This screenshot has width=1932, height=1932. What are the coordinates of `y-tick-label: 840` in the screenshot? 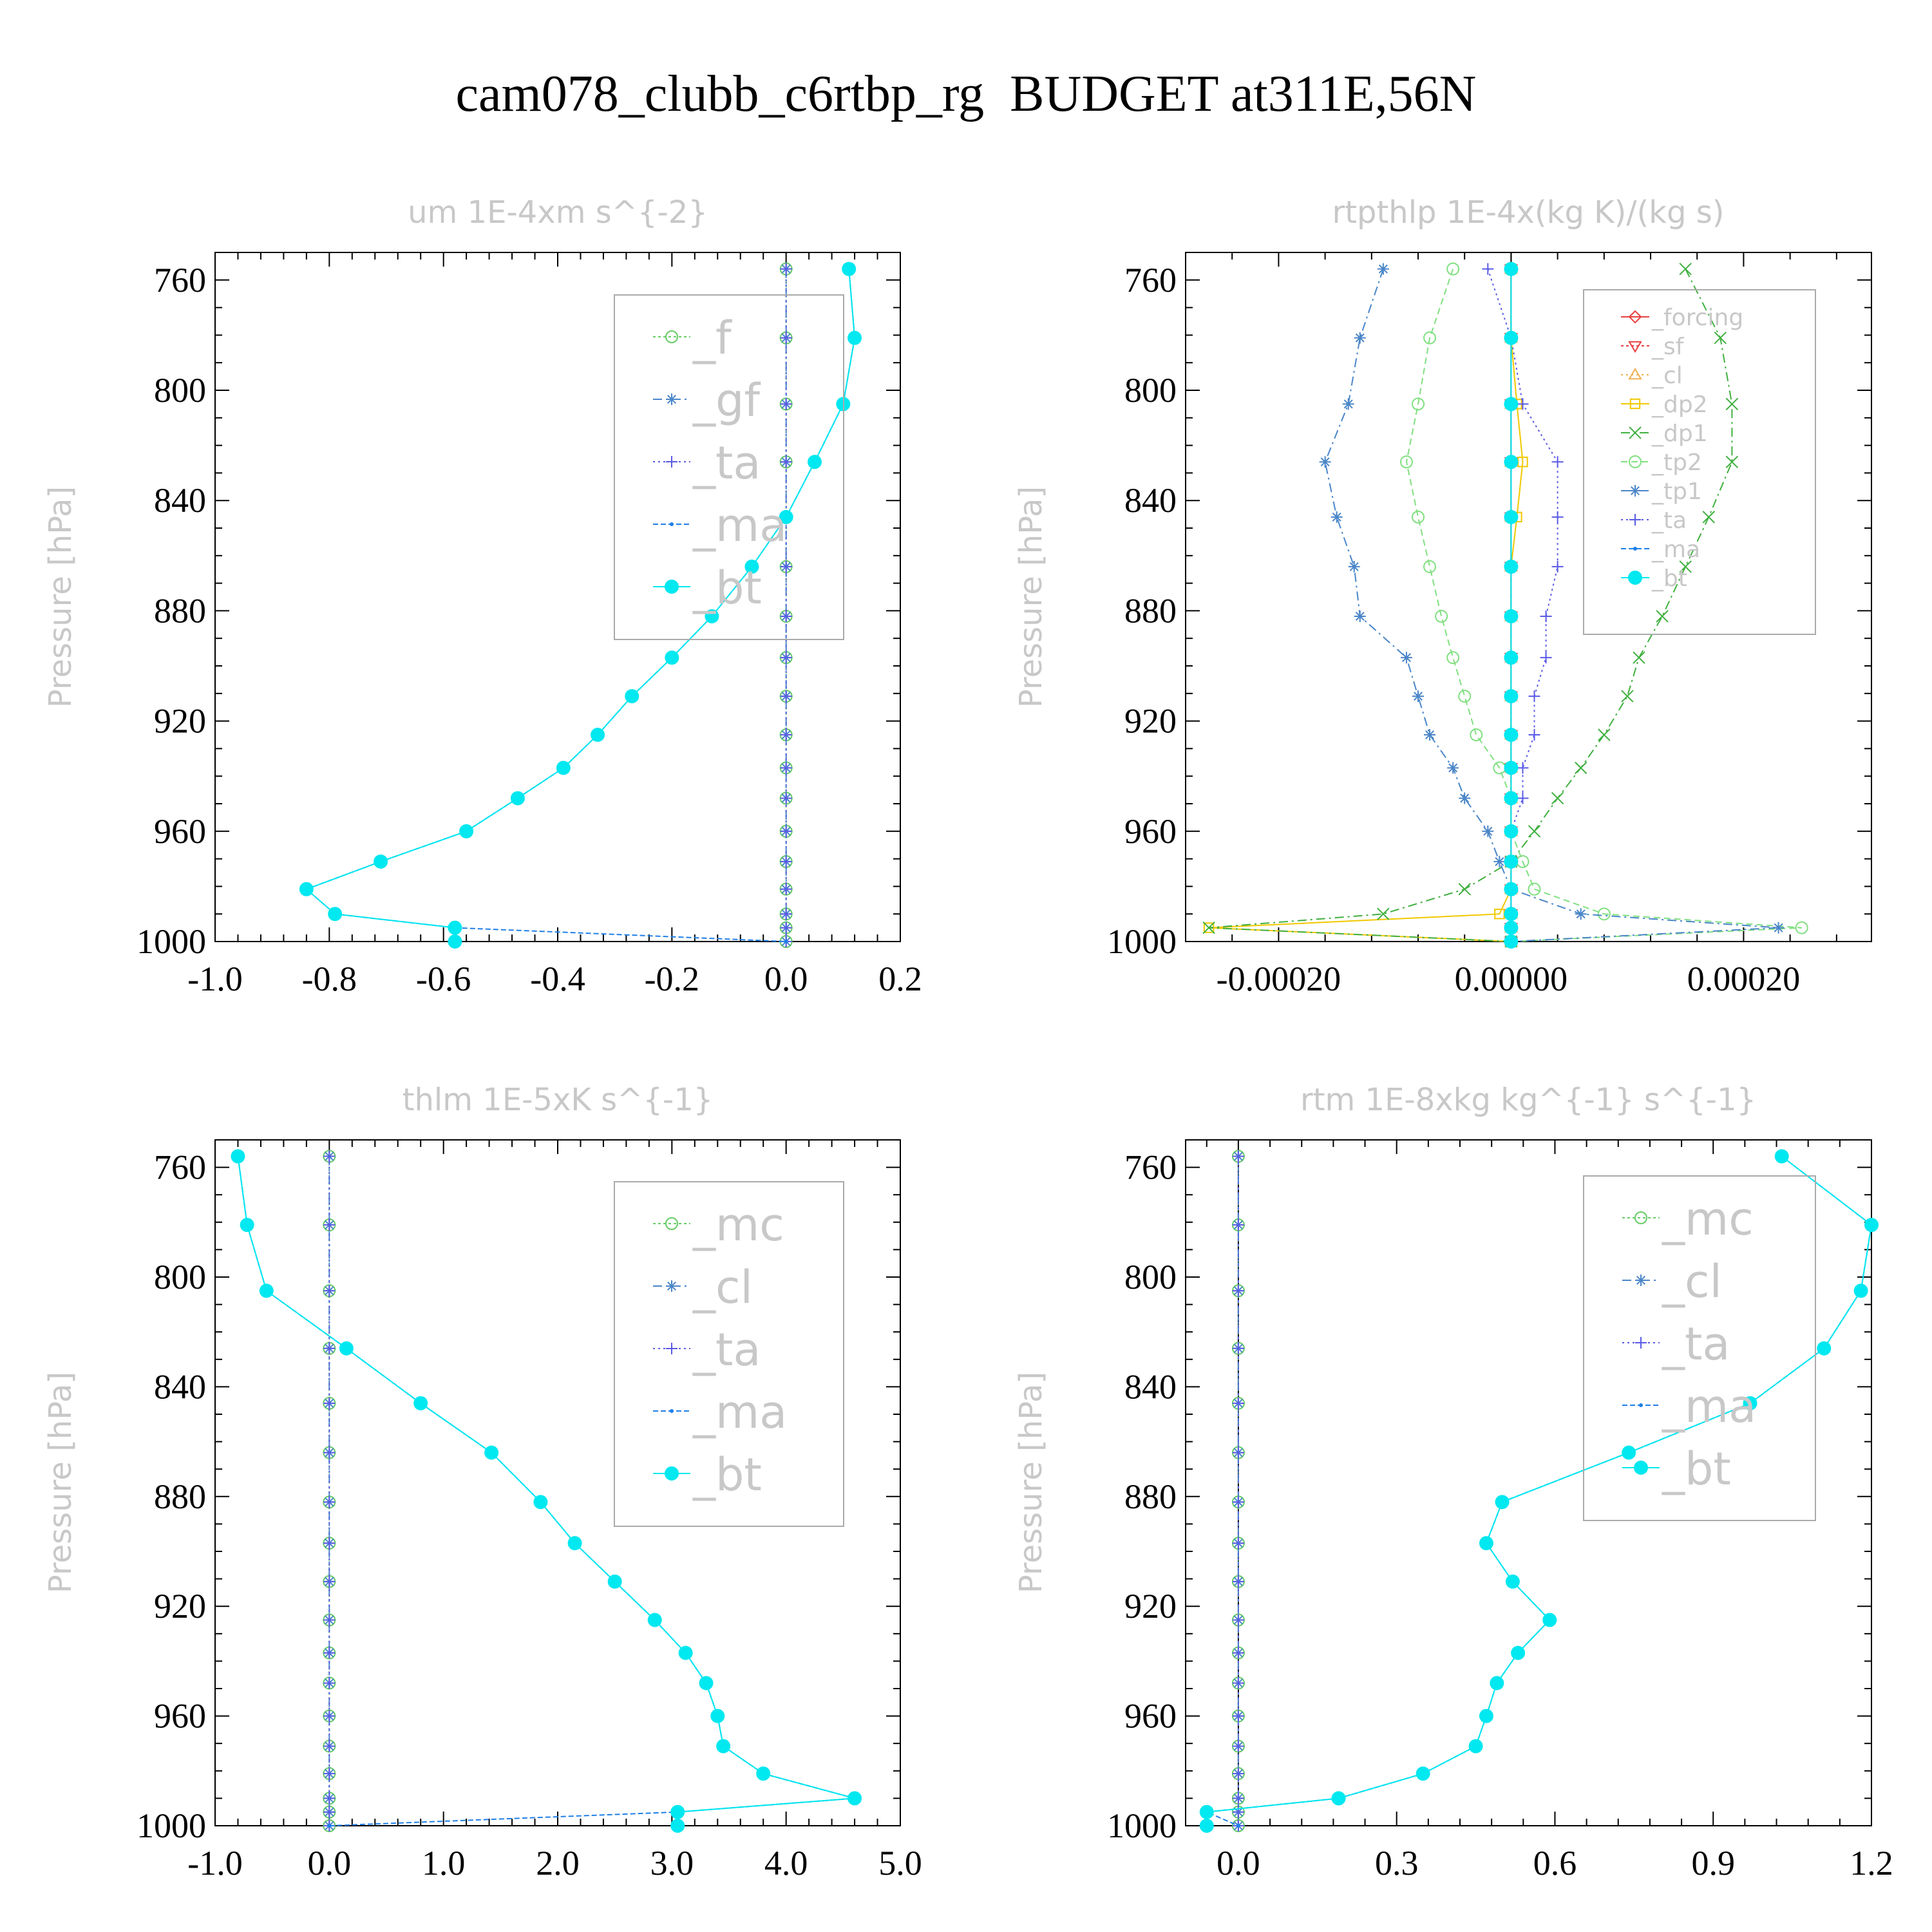 It's located at (1150, 1386).